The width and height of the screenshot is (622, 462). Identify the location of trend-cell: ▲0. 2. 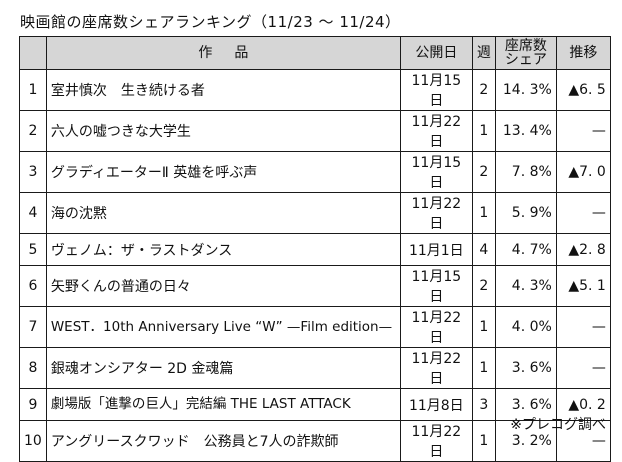
(583, 404).